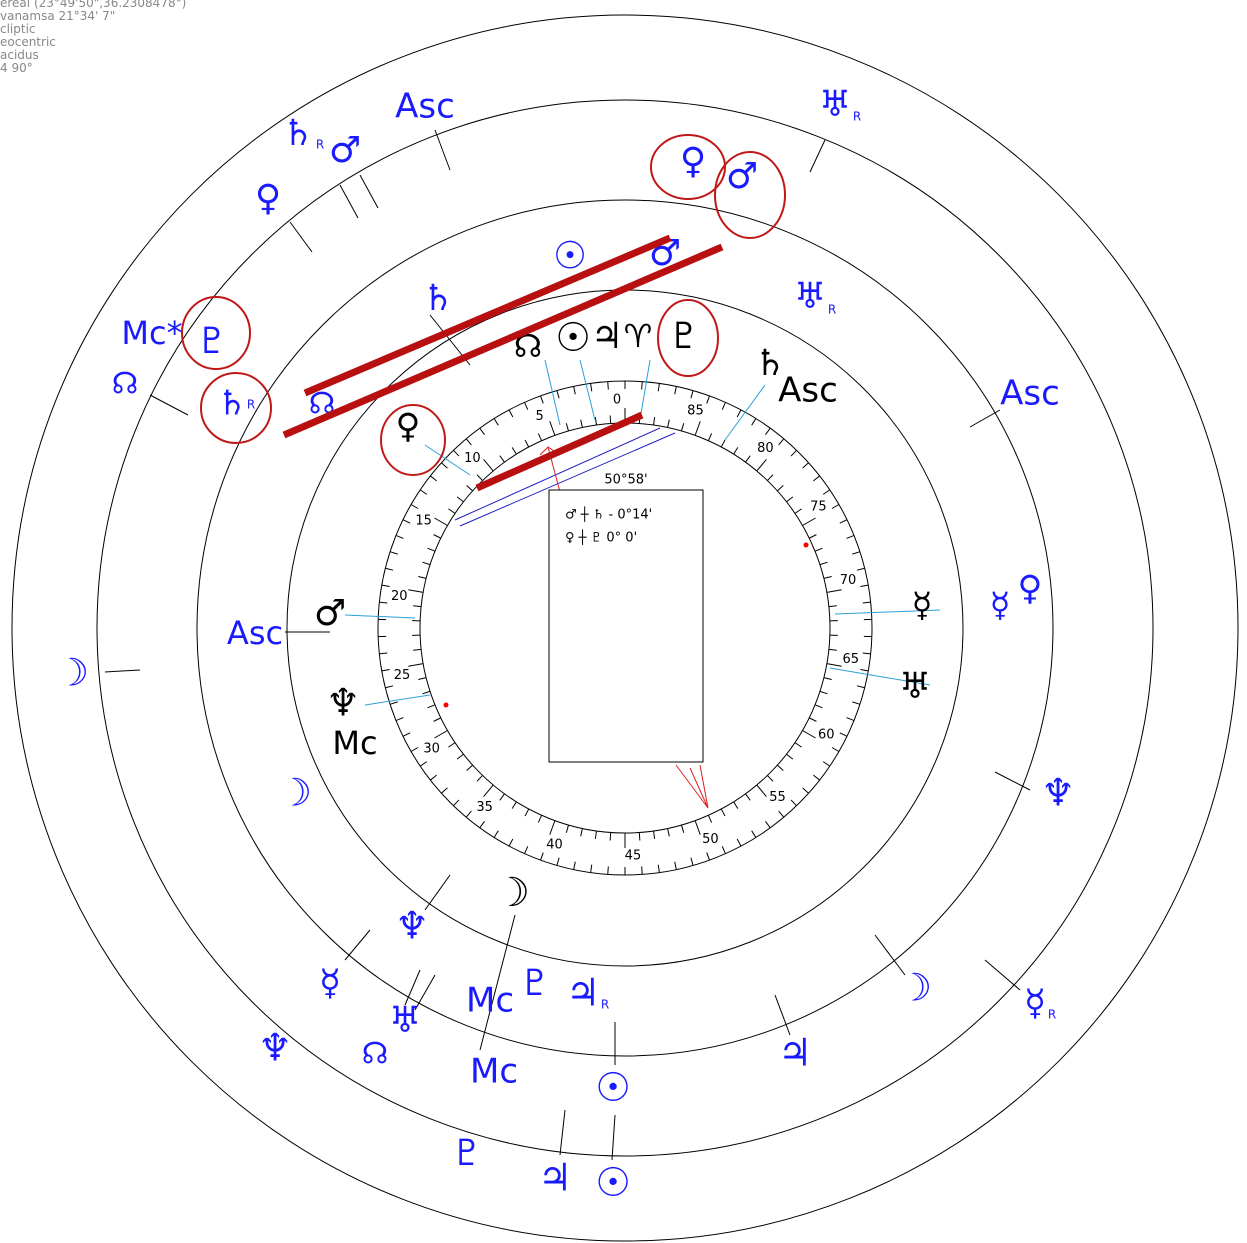 This screenshot has width=1247, height=1243. Describe the element at coordinates (151, 333) in the screenshot. I see `planet-glyph: Mc*` at that location.